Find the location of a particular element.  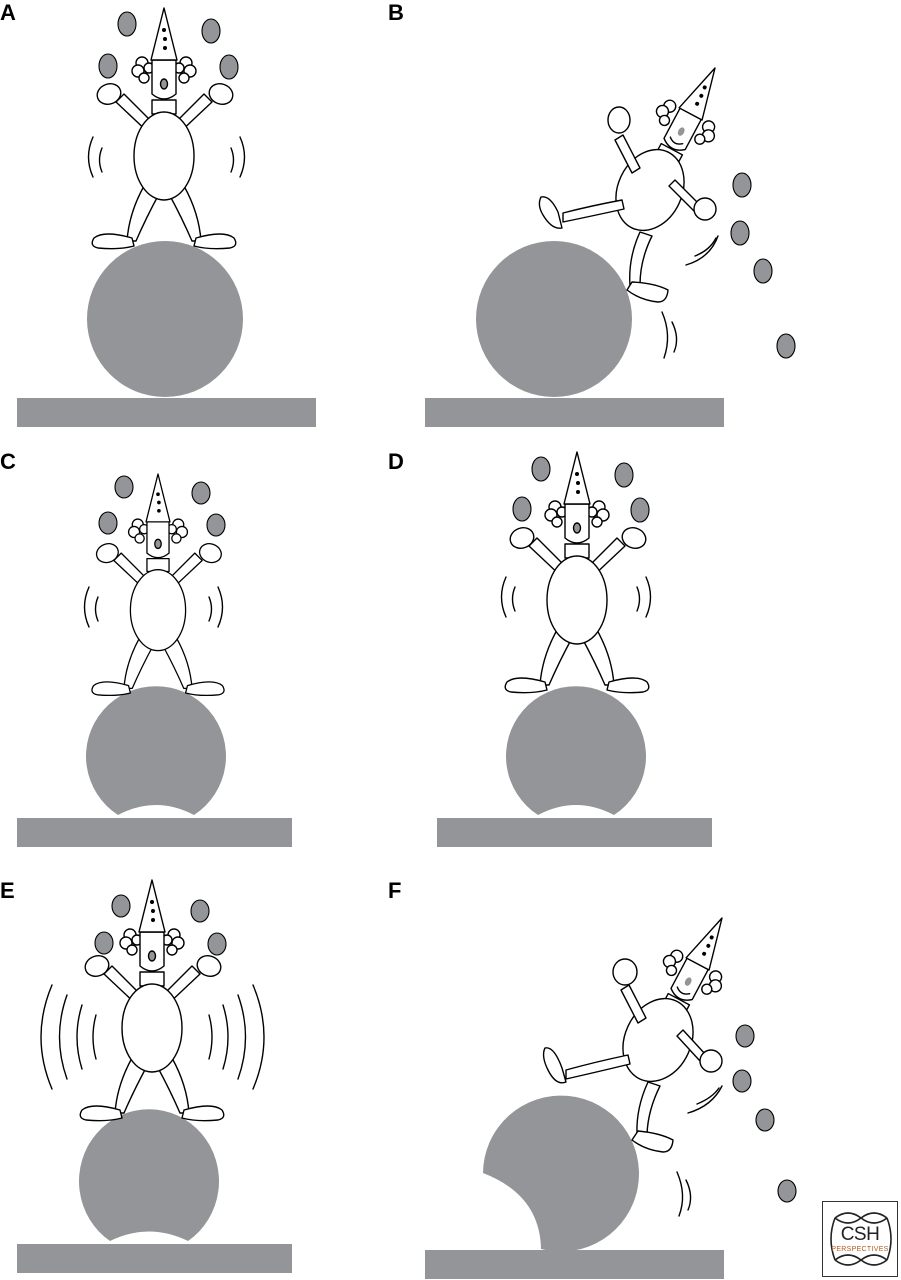

clown-c is located at coordinates (158, 585).